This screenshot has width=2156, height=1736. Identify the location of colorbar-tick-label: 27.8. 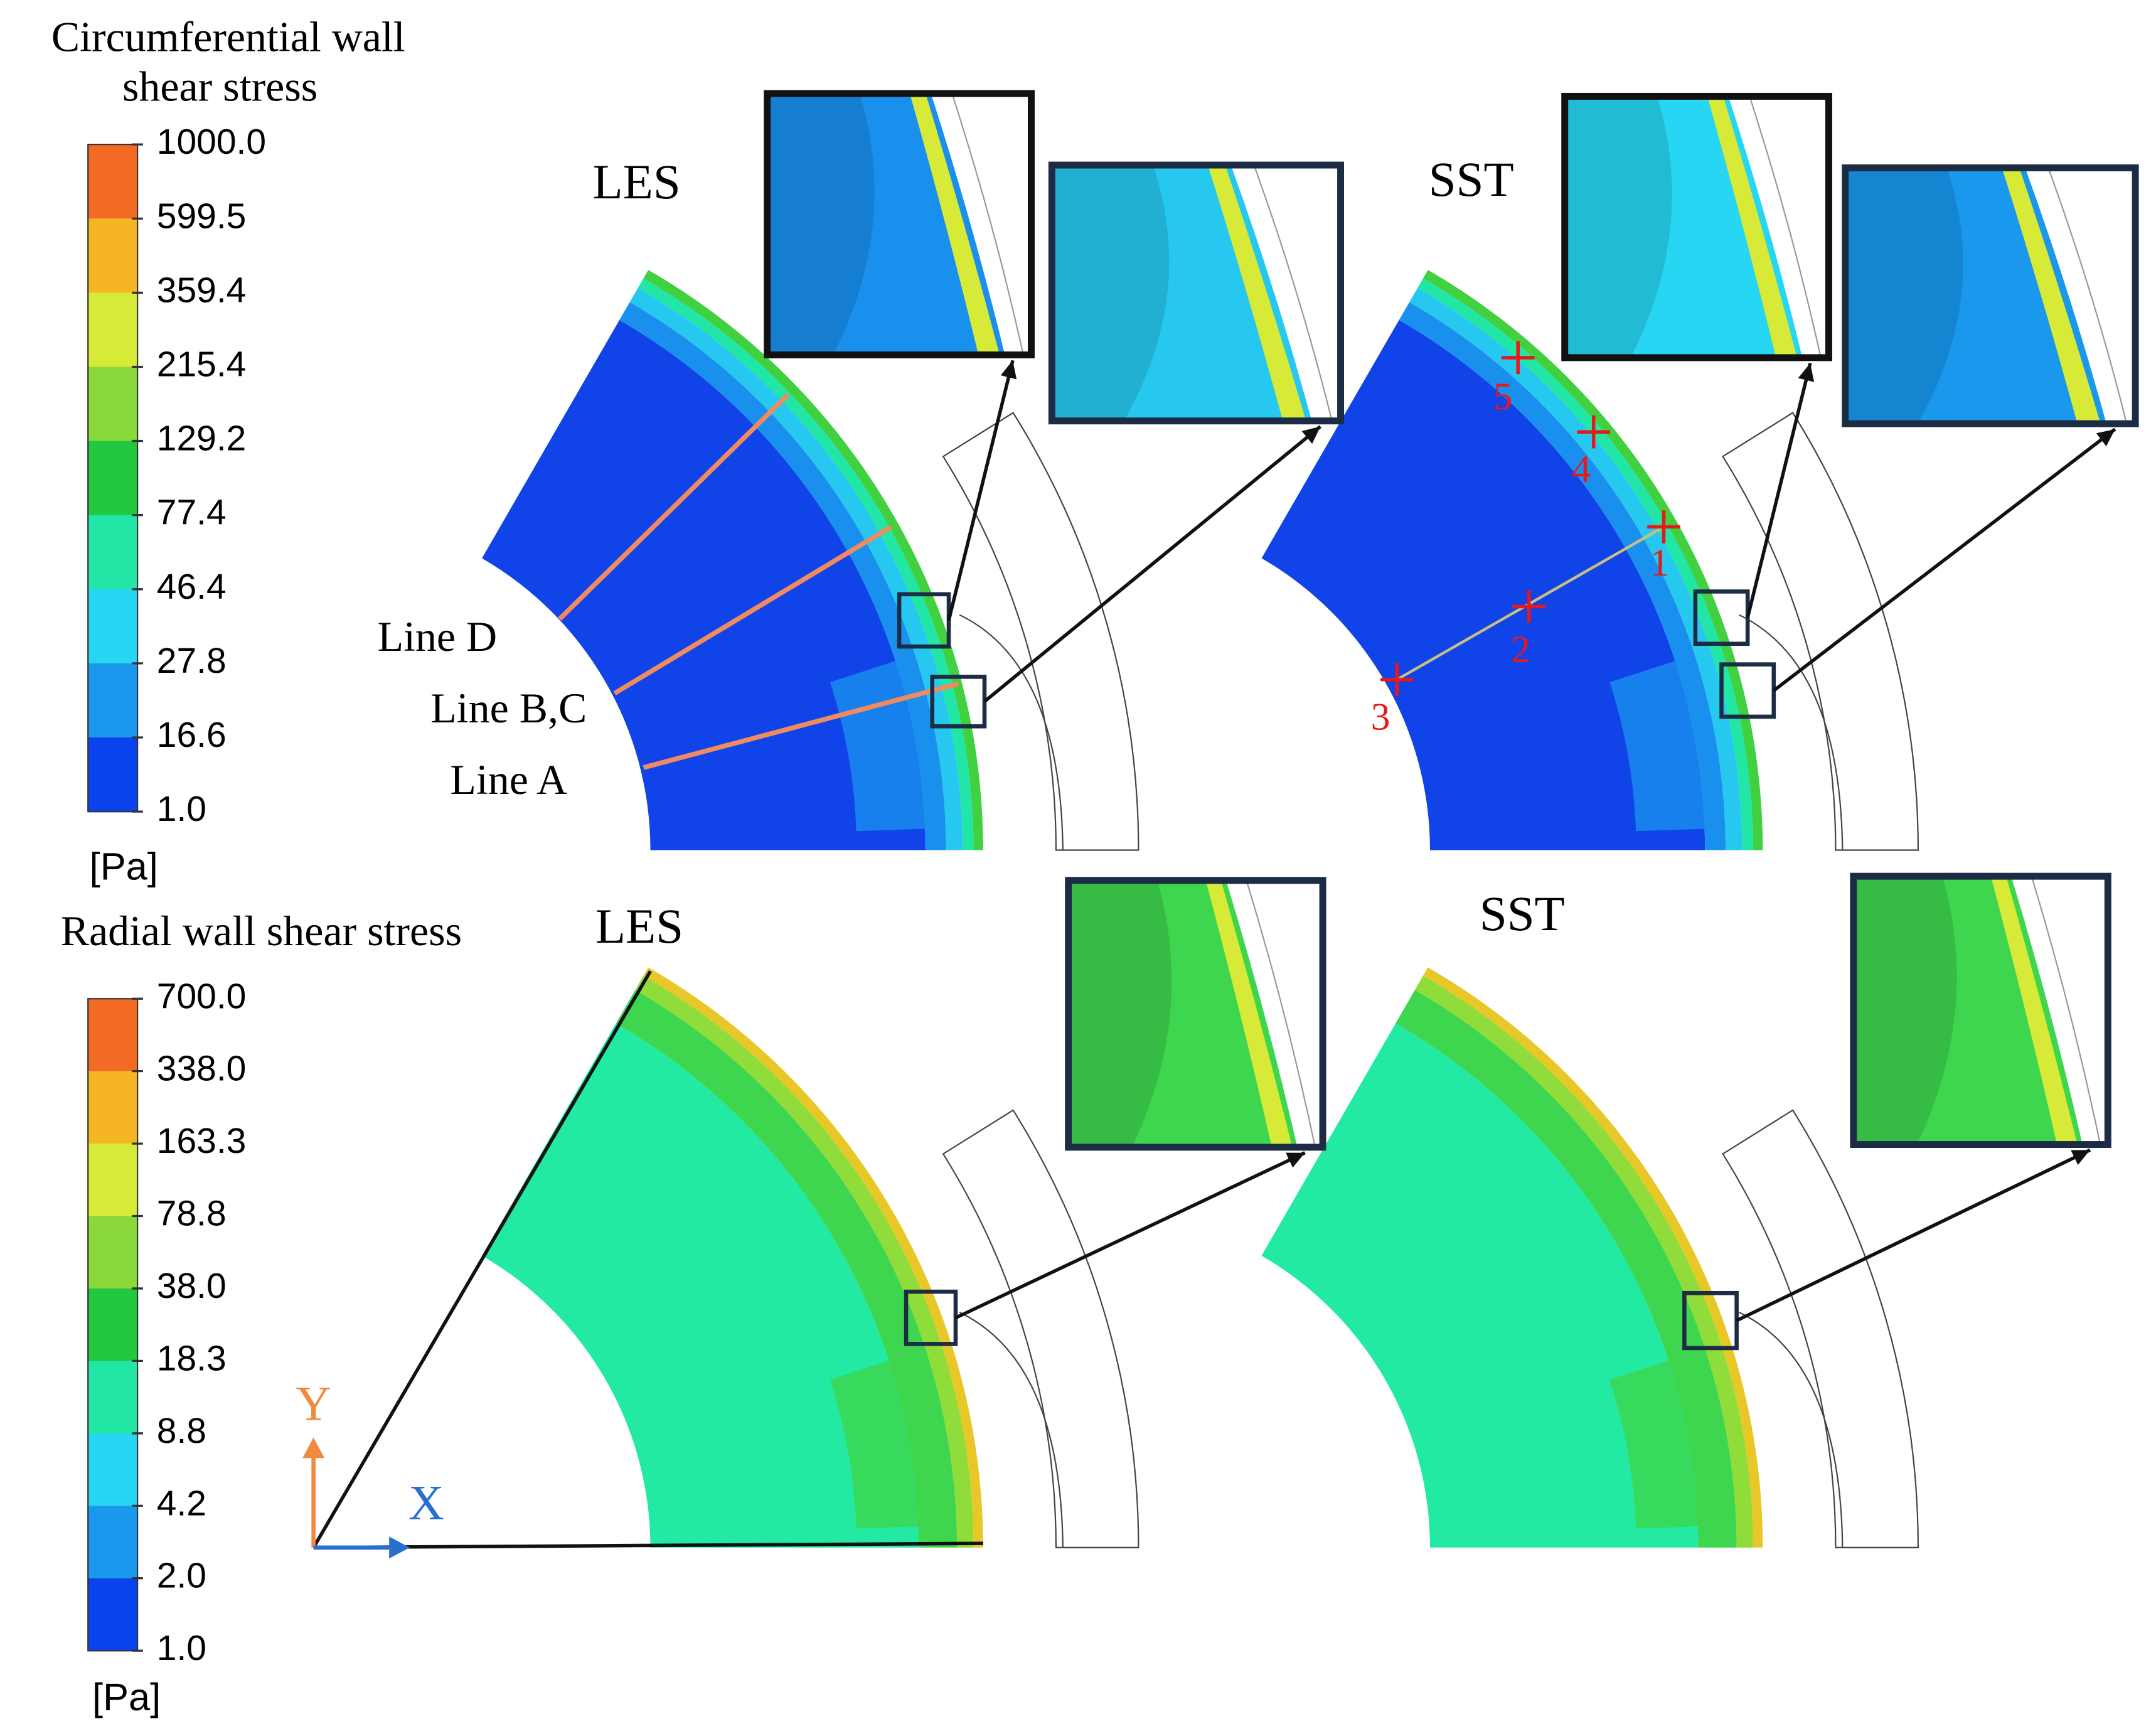
(192, 661).